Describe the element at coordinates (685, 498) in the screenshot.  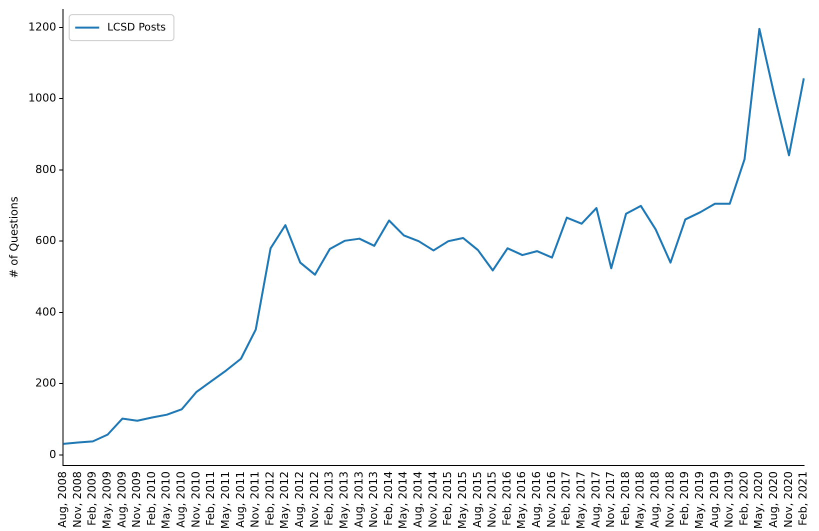
I see `x-tick-label: Feb, 2019` at that location.